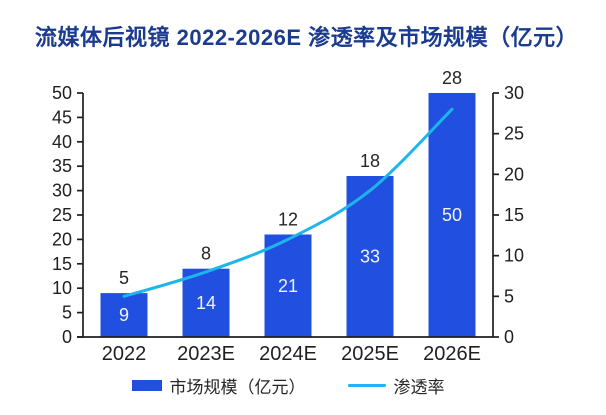 This screenshot has width=606, height=415. What do you see at coordinates (370, 256) in the screenshot?
I see `bar-value-label-2025E: 33` at bounding box center [370, 256].